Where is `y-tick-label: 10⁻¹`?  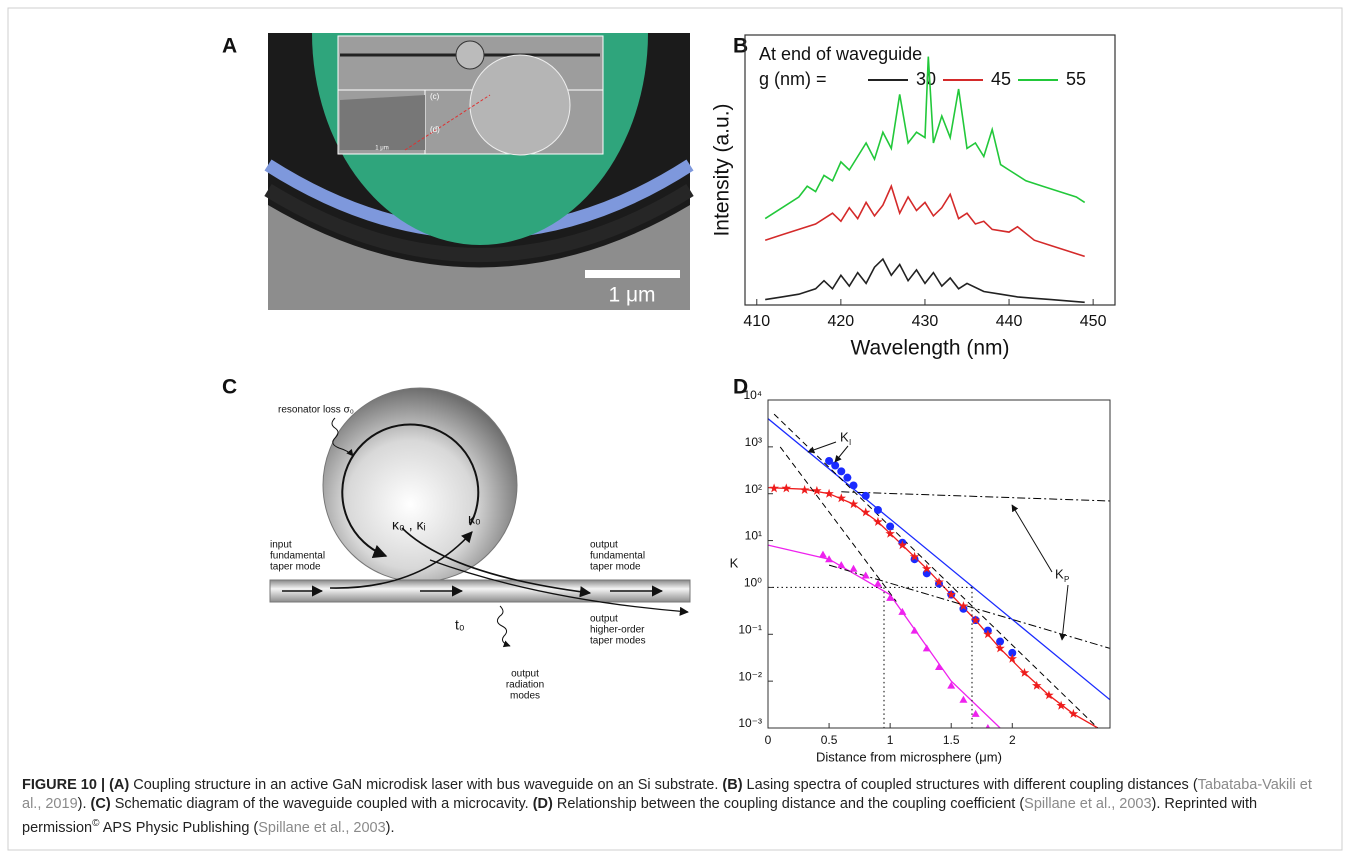 y-tick-label: 10⁻¹ is located at coordinates (750, 629).